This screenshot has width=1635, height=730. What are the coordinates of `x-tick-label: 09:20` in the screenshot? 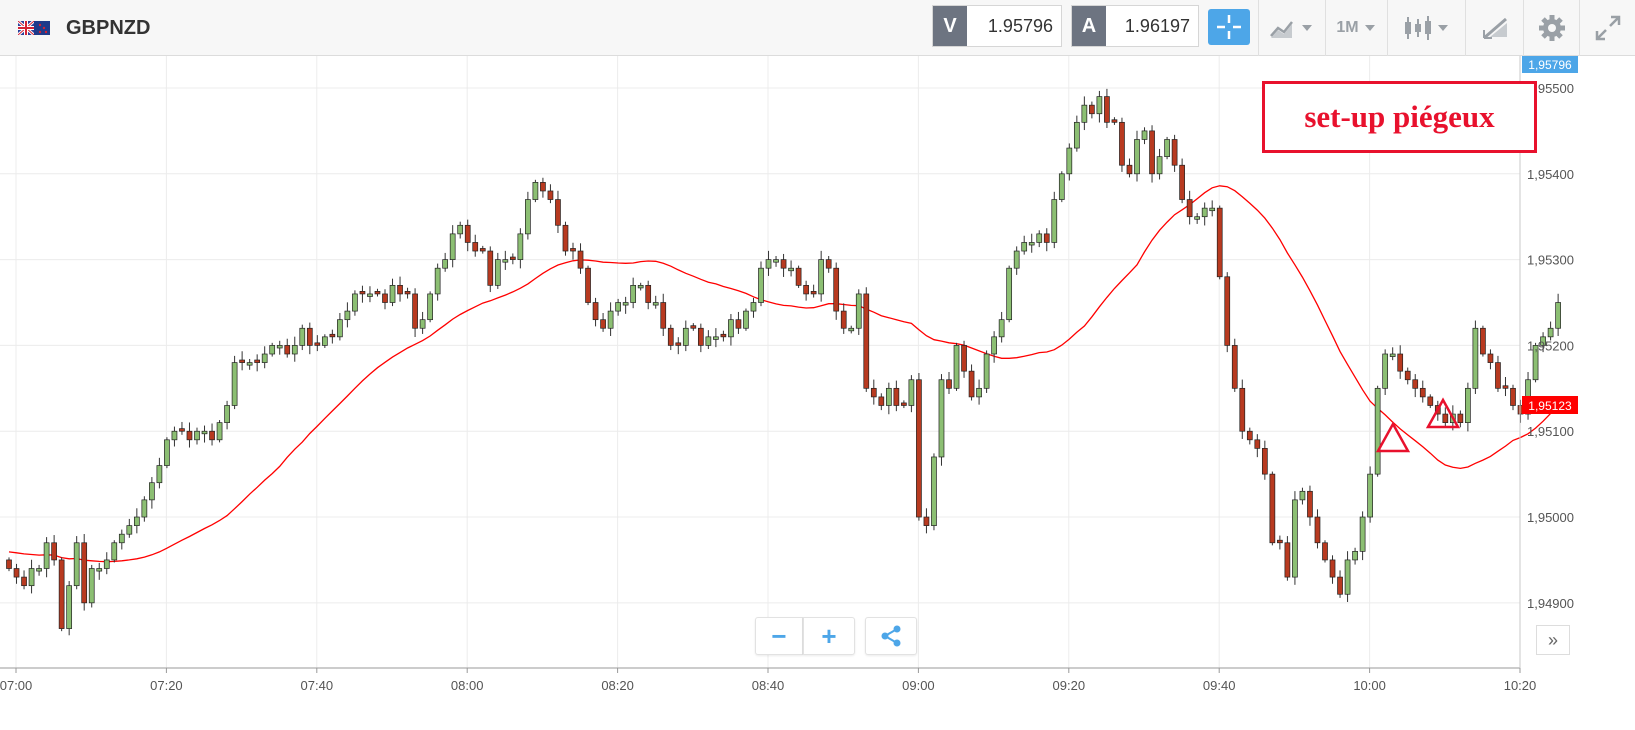 It's located at (1069, 685).